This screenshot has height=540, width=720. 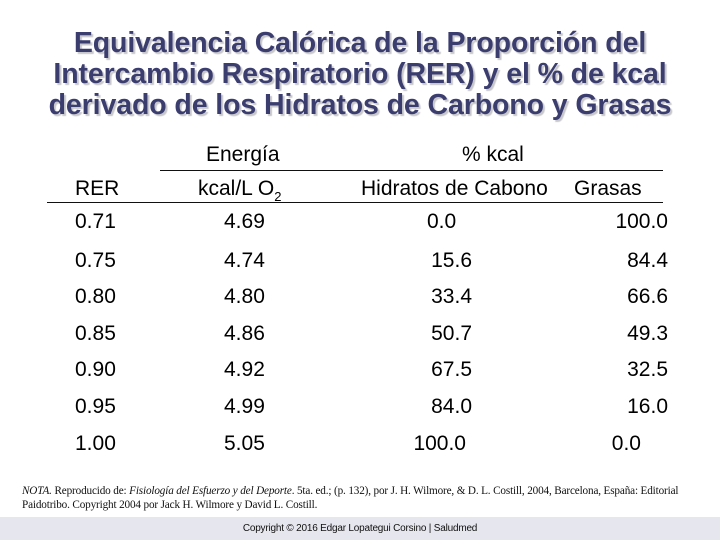 I want to click on cell-grasas: 100.0, so click(x=641, y=221).